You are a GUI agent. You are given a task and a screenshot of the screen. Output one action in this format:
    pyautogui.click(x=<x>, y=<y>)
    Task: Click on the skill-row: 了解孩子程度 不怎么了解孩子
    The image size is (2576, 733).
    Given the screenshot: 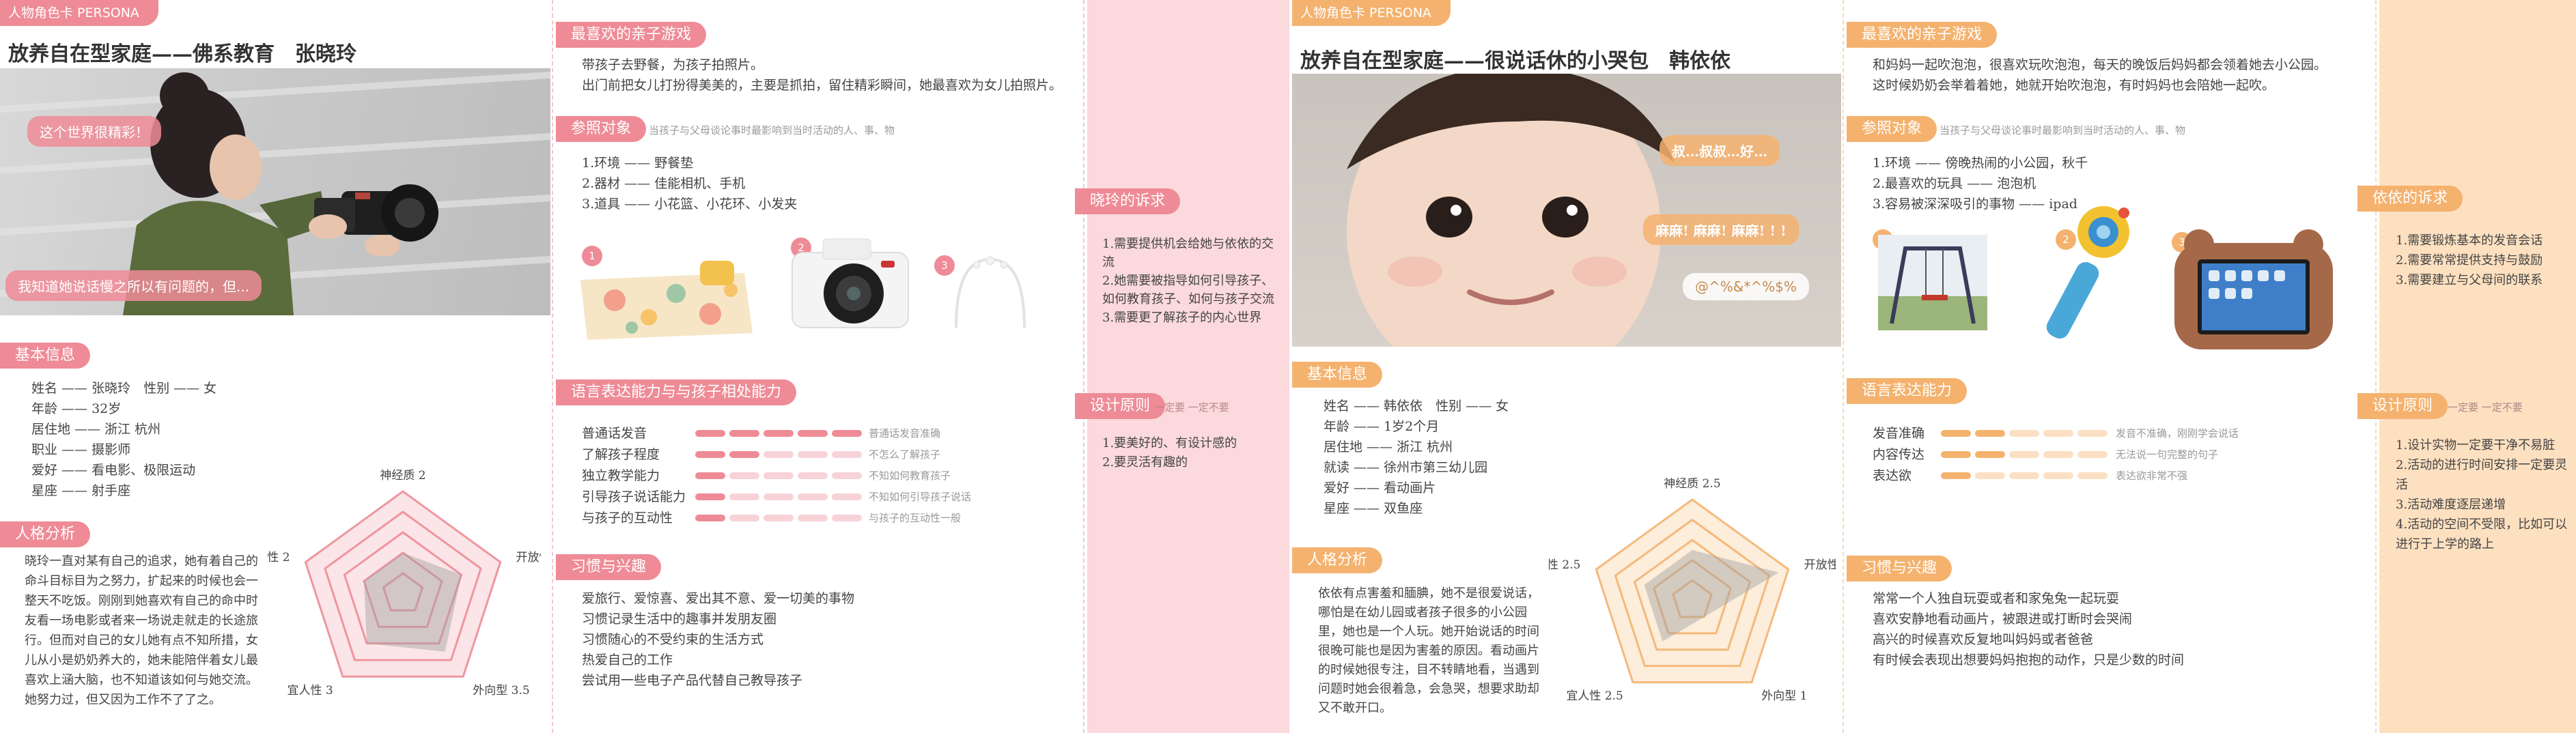 What is the action you would take?
    pyautogui.click(x=793, y=455)
    